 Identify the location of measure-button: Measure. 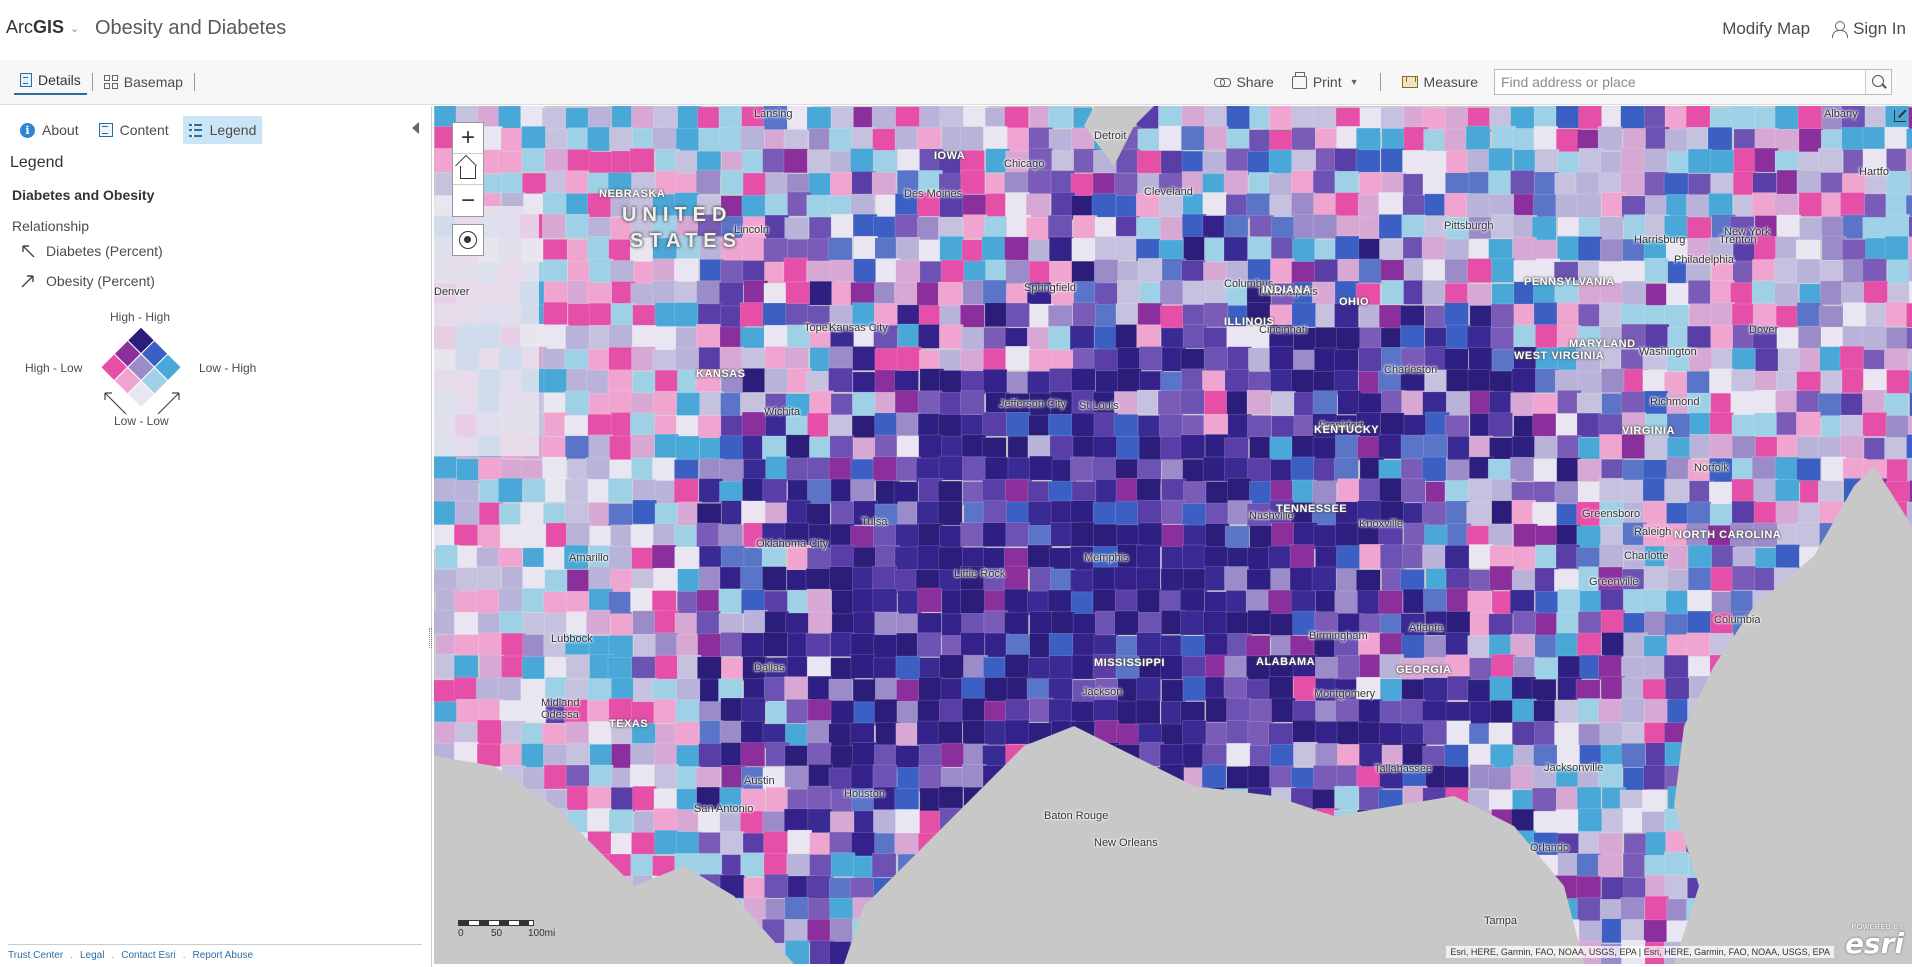
(1440, 82).